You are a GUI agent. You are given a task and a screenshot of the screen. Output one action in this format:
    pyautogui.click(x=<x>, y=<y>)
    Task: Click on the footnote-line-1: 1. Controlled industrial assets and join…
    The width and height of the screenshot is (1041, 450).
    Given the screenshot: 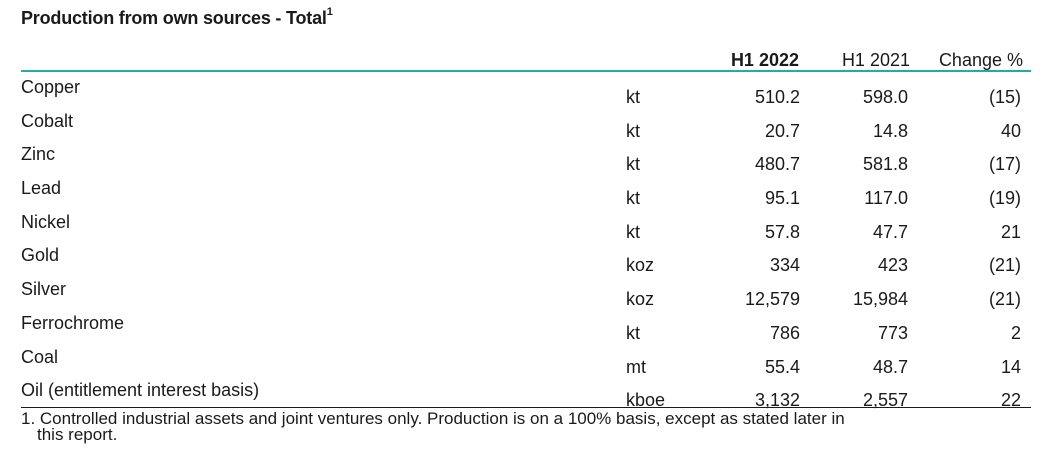 What is the action you would take?
    pyautogui.click(x=433, y=418)
    